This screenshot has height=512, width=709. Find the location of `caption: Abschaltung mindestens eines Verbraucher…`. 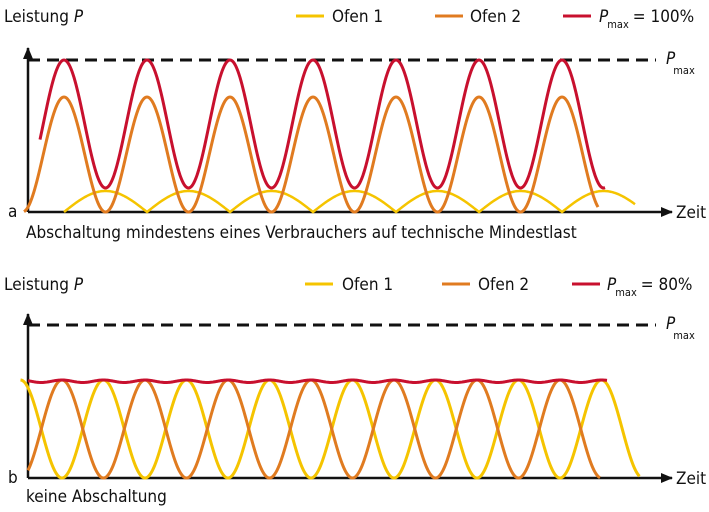

caption: Abschaltung mindestens eines Verbraucher… is located at coordinates (301, 233).